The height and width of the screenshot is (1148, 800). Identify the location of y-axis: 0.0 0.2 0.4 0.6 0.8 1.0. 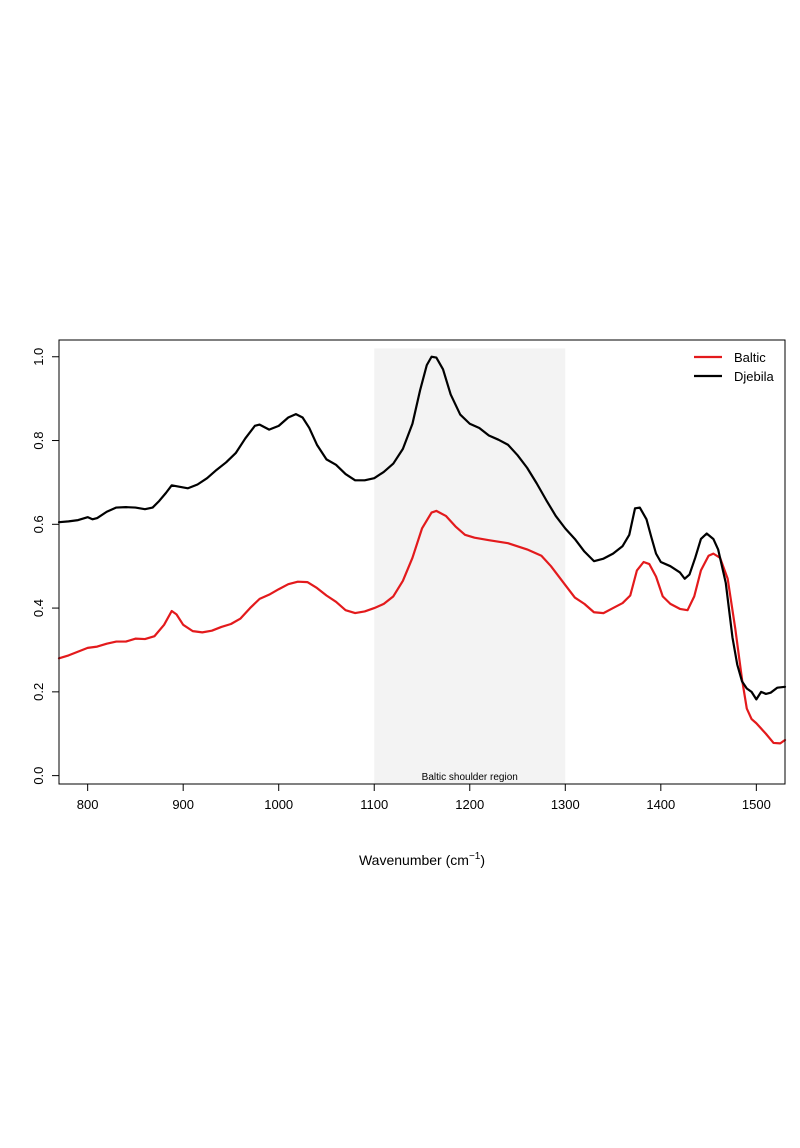
(45, 566).